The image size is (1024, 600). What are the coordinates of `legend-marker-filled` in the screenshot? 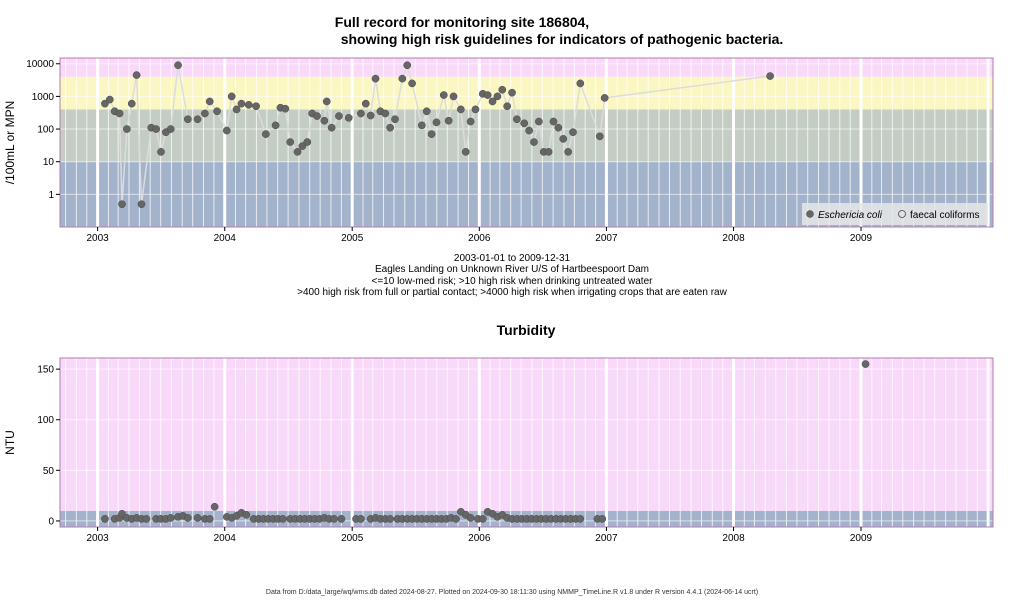 It's located at (810, 214).